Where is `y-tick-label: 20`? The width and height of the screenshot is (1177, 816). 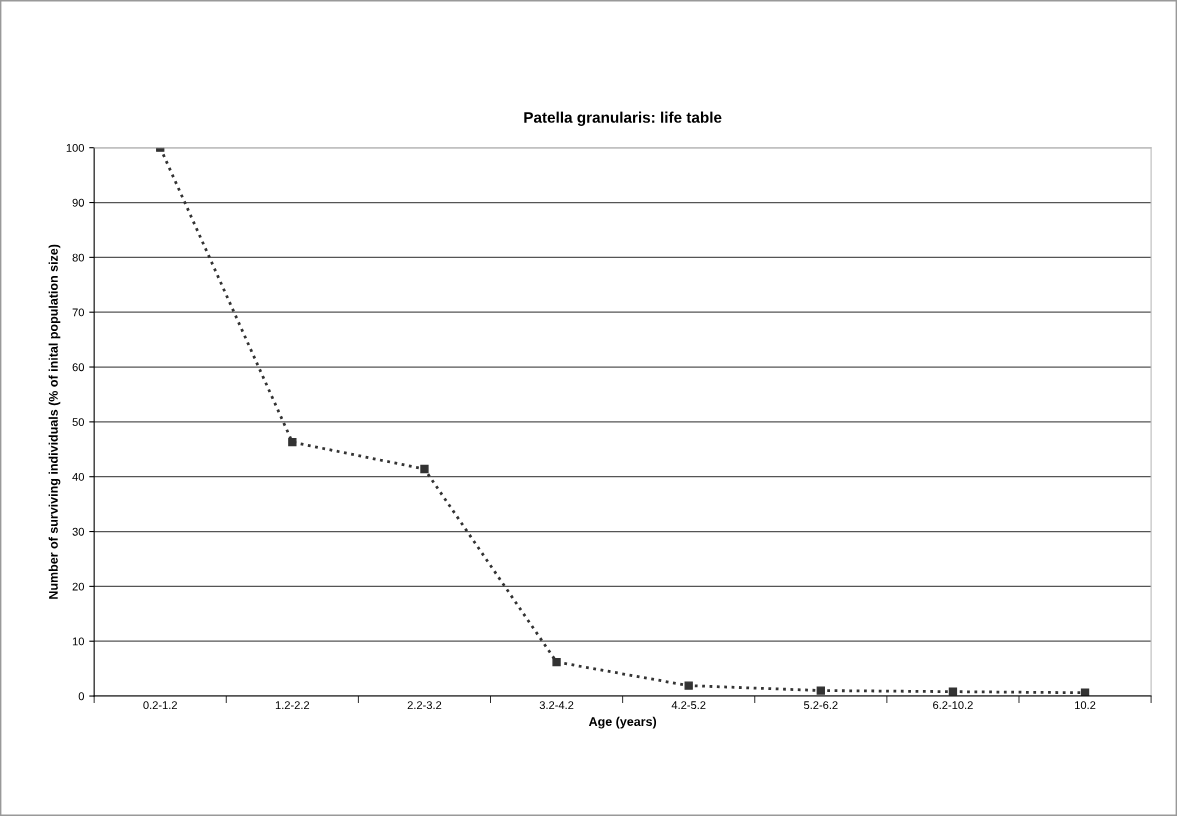 y-tick-label: 20 is located at coordinates (78, 586).